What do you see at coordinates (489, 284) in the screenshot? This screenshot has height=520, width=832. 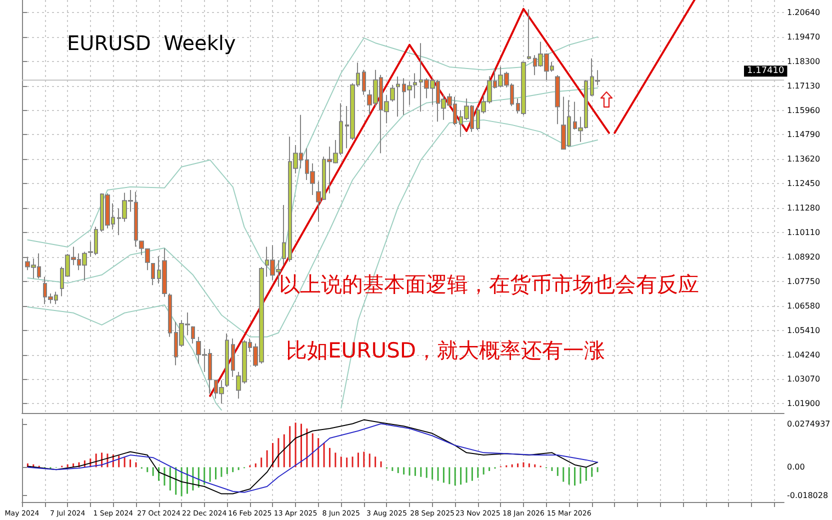 I see `annotation: 以上说的基本面逻辑，在货币市场也会有反应` at bounding box center [489, 284].